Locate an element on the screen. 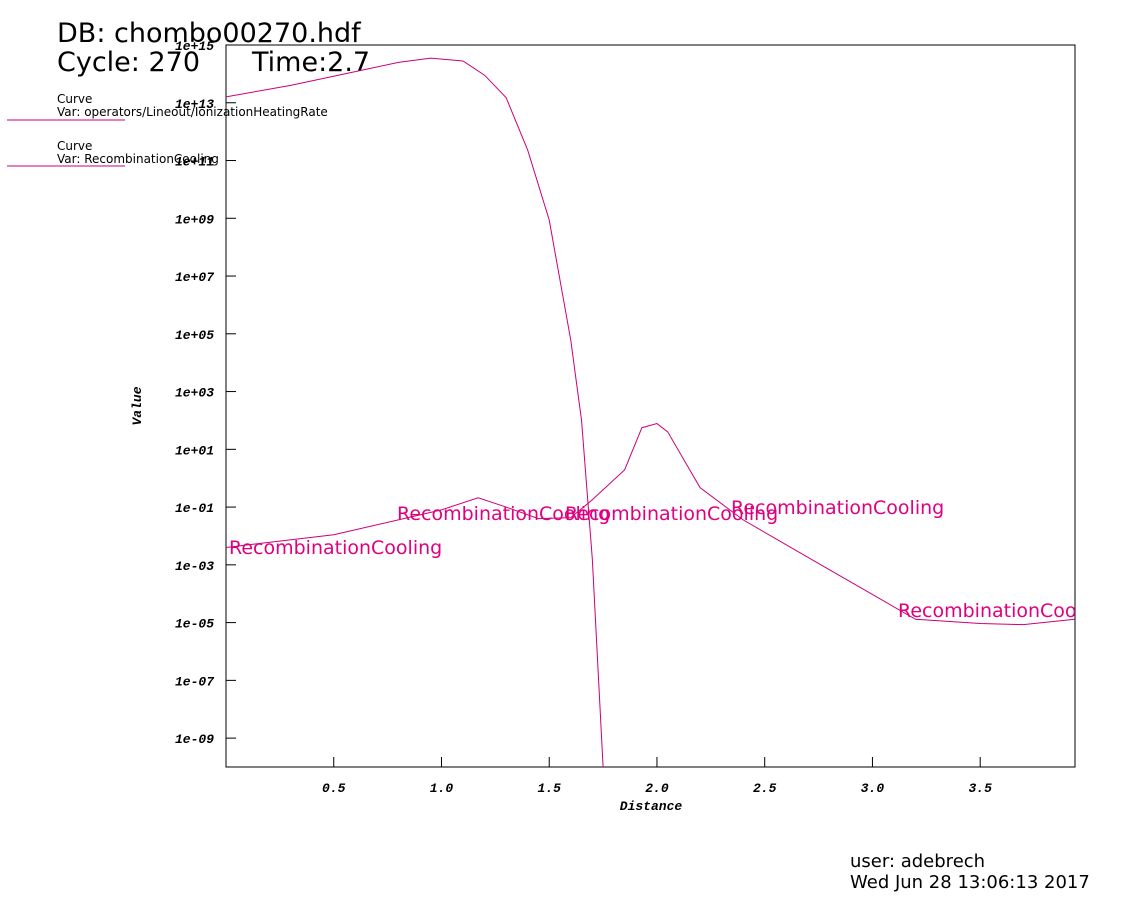  y-tick-label: 1e-03 is located at coordinates (194, 566).